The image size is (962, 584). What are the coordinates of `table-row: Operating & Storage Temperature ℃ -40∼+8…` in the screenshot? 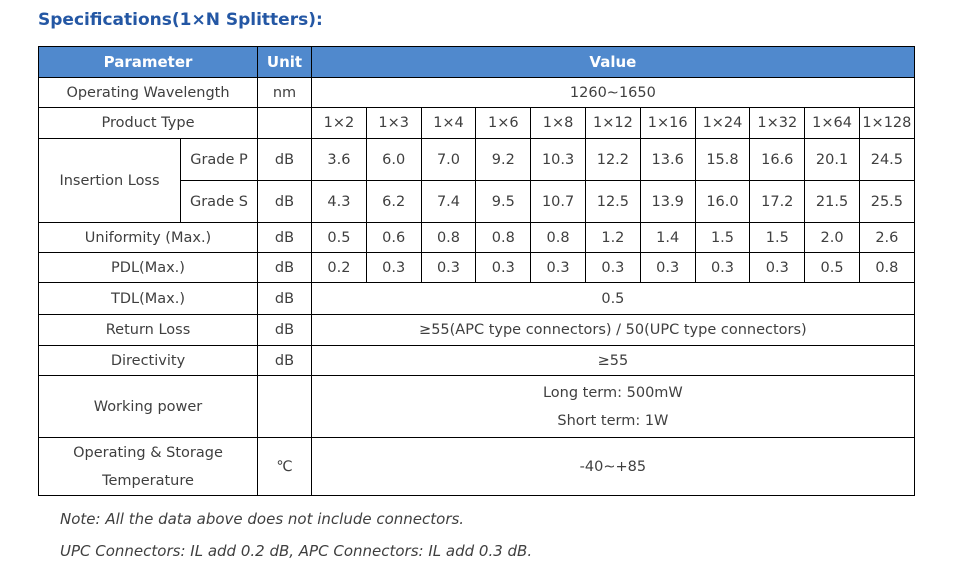 It's located at (476, 466).